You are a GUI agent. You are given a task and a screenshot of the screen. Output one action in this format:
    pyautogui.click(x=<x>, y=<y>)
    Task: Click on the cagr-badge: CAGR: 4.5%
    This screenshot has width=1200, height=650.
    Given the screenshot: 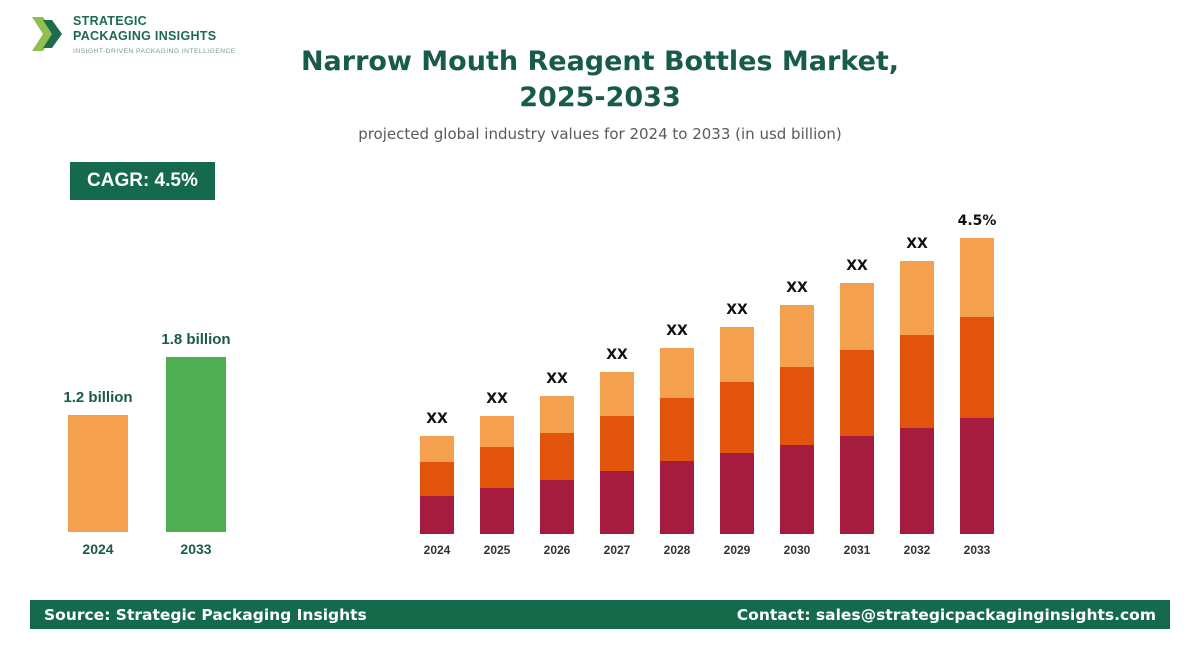 What is the action you would take?
    pyautogui.click(x=142, y=181)
    